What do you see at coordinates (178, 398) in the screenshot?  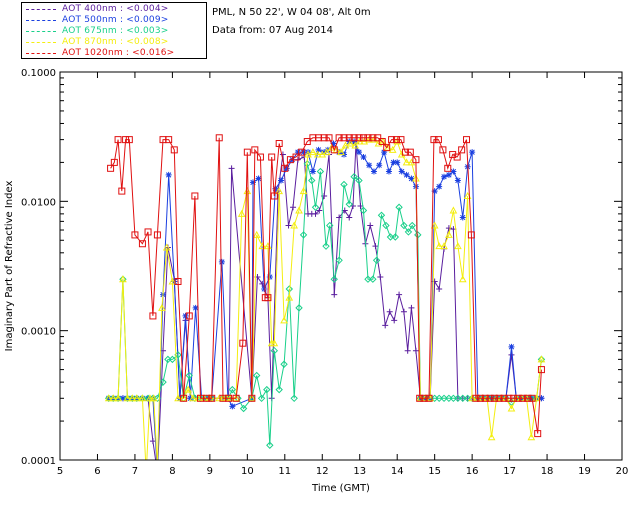 I see `marker-s3-p15` at bounding box center [178, 398].